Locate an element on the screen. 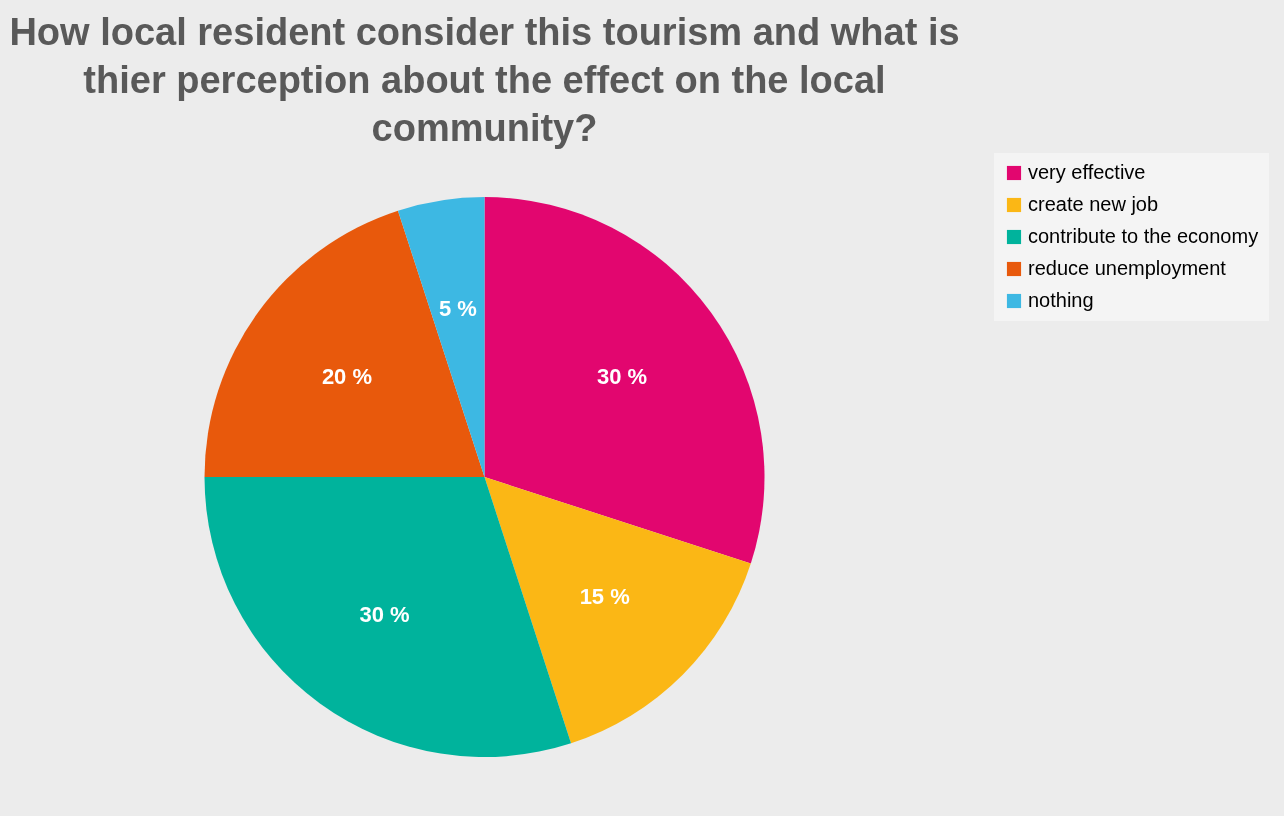  legend-label: create new job is located at coordinates (1093, 204).